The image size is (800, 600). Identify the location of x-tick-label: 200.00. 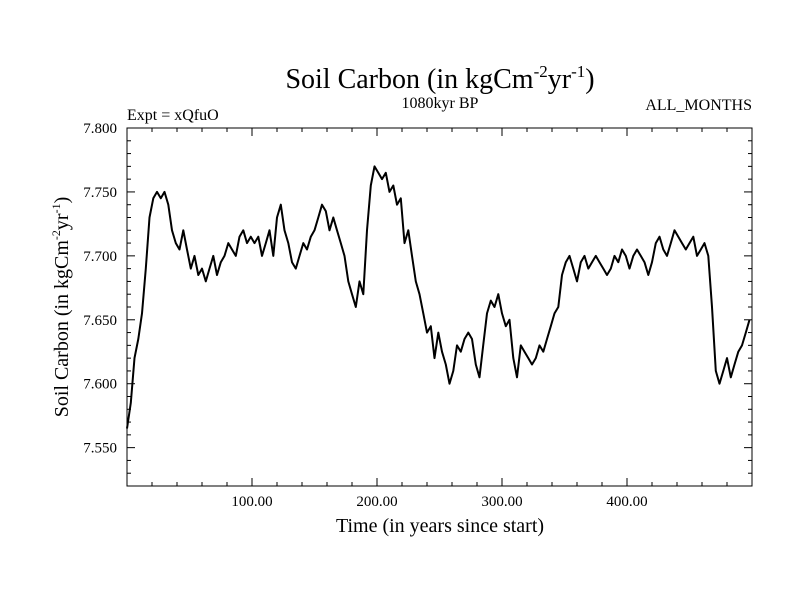
(376, 502).